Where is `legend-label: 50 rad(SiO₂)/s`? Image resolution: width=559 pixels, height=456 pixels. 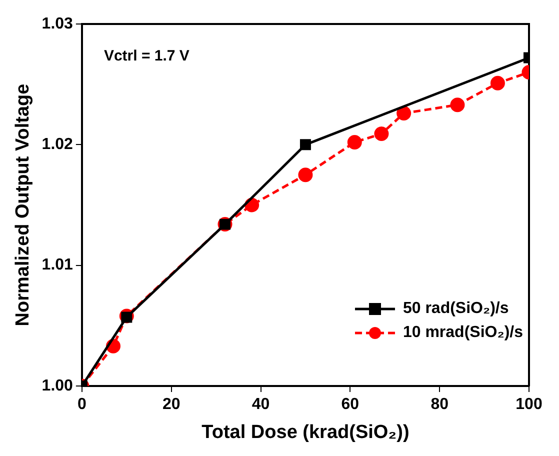
legend-label: 50 rad(SiO₂)/s is located at coordinates (455, 309).